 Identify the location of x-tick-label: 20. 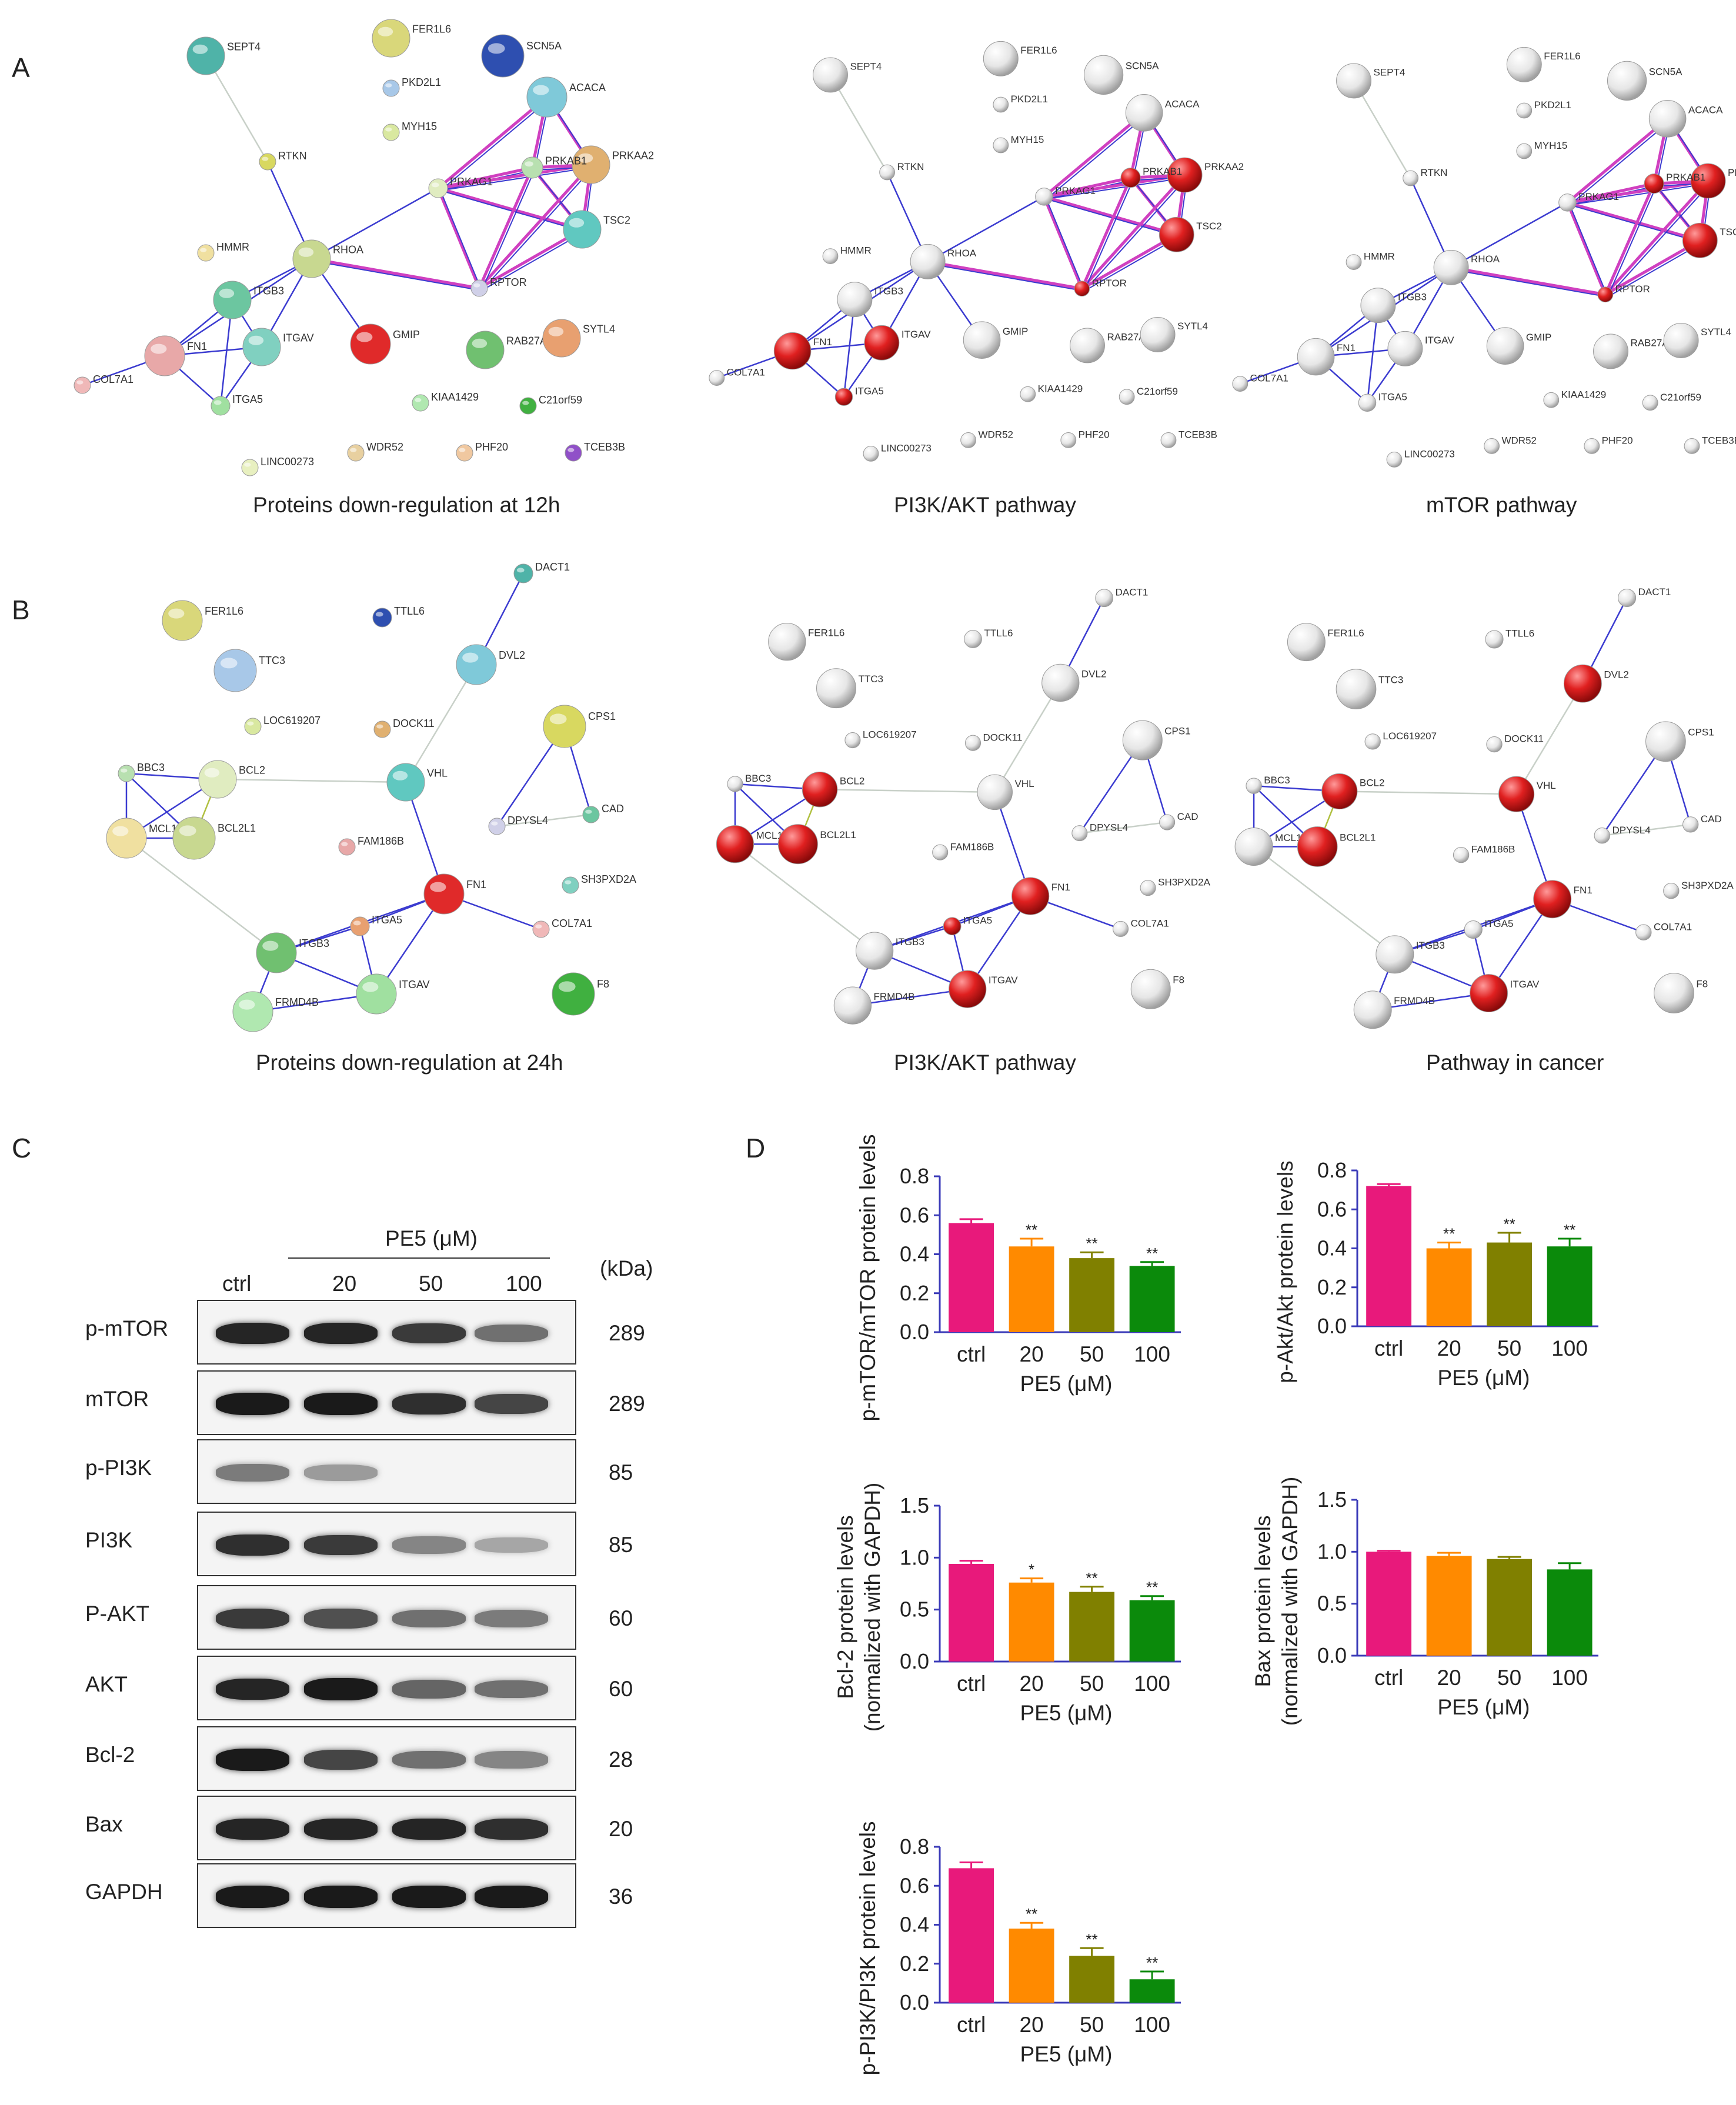
(1449, 1678).